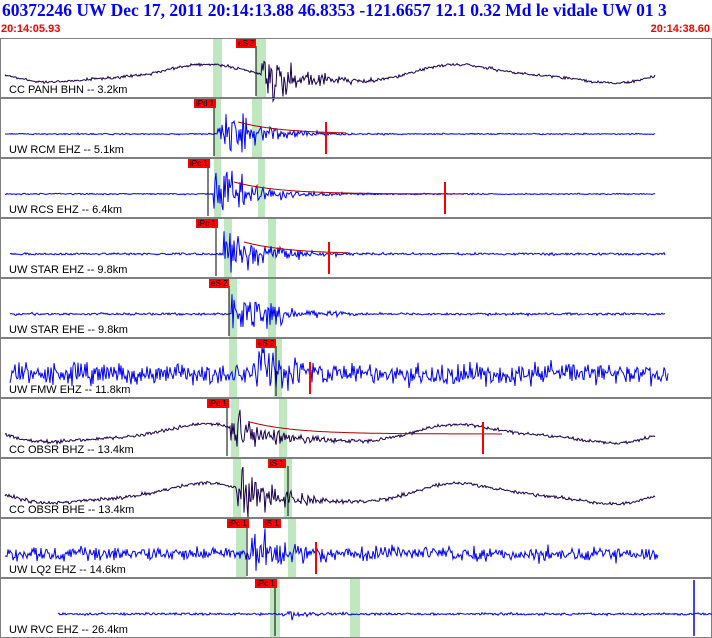 Image resolution: width=712 pixels, height=638 pixels. Describe the element at coordinates (68, 330) in the screenshot. I see `station-label: UW STAR EHE -- 9.8km` at that location.